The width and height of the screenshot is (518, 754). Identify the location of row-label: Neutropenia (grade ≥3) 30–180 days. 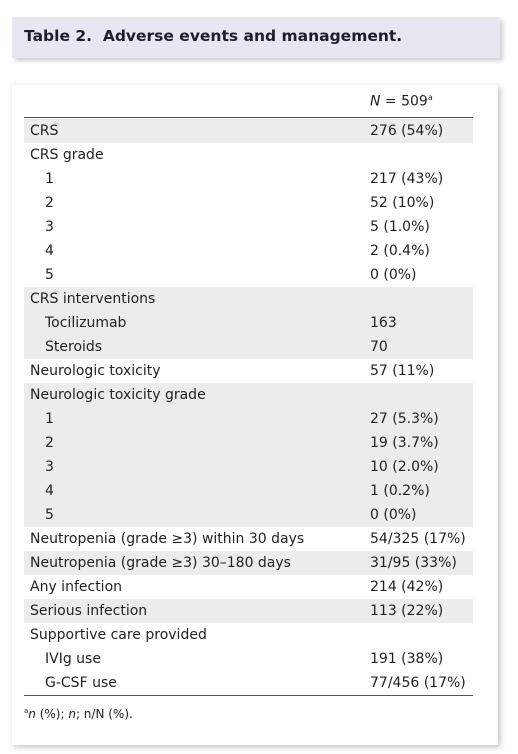
(160, 563).